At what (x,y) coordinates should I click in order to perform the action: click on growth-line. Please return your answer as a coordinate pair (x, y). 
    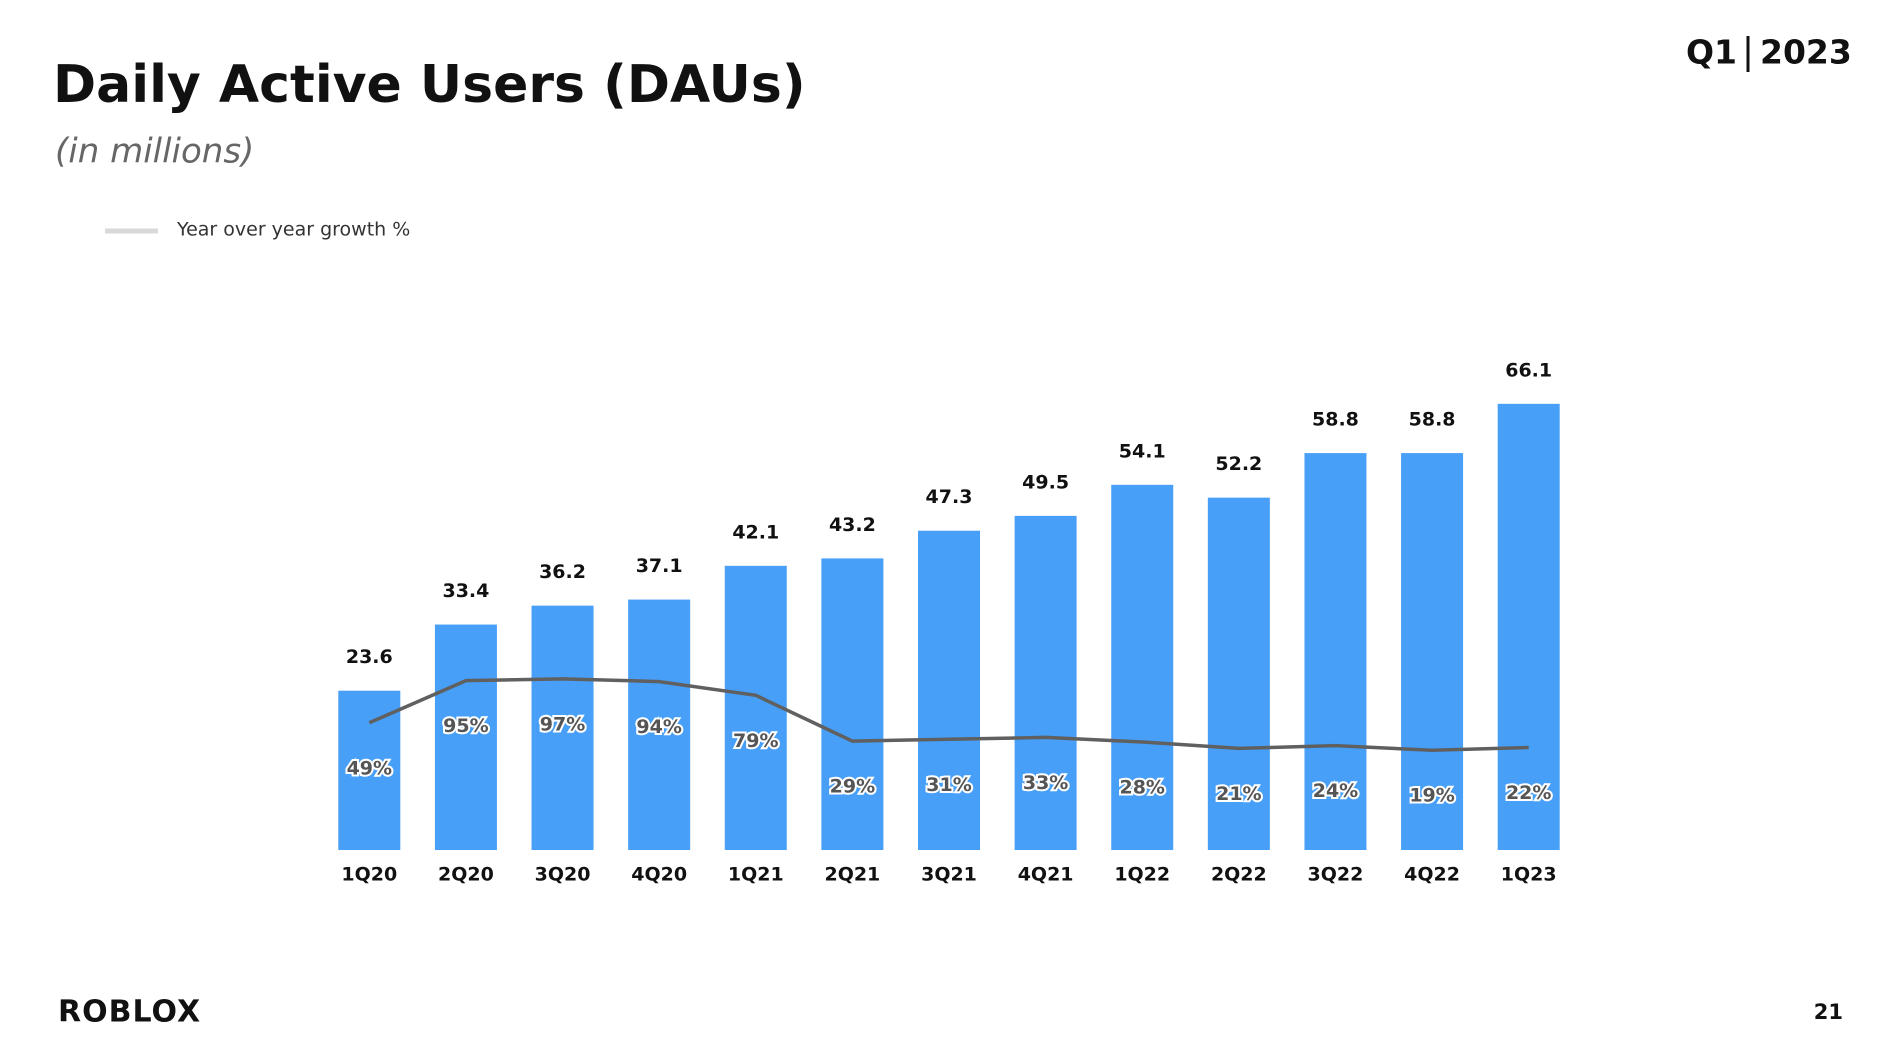
    Looking at the image, I should click on (948, 714).